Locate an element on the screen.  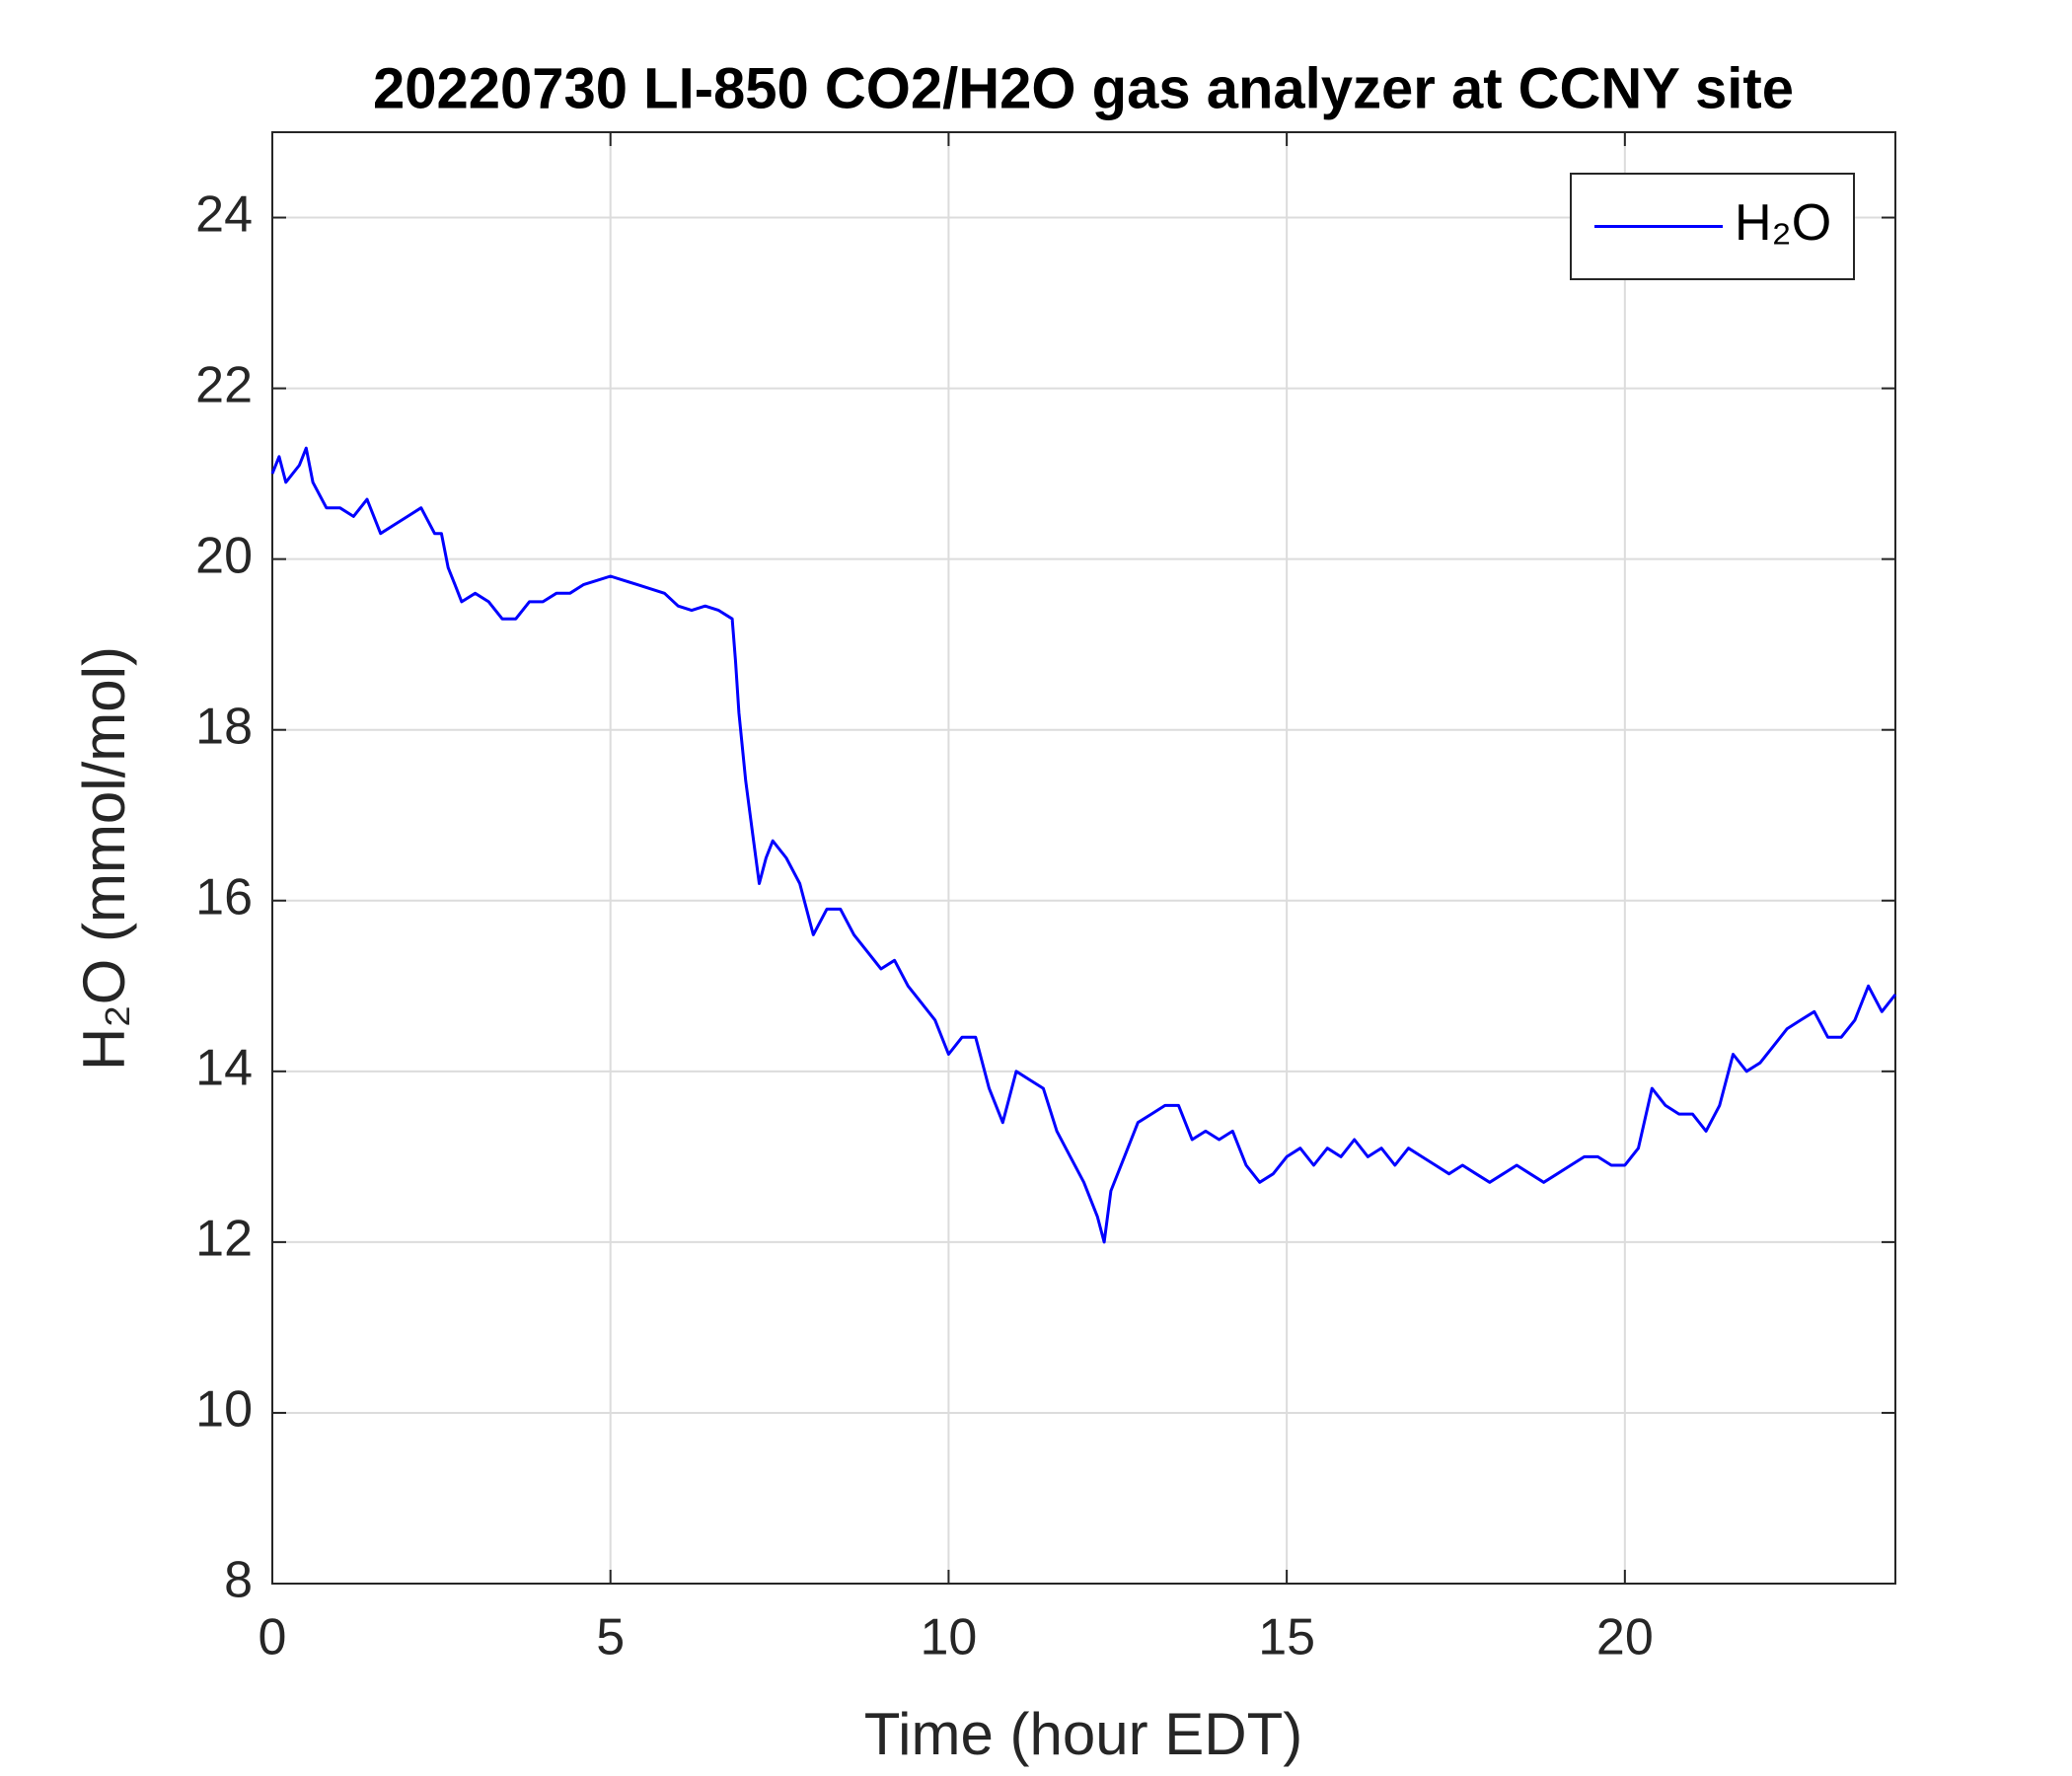
y-tick-label: 18 is located at coordinates (224, 727).